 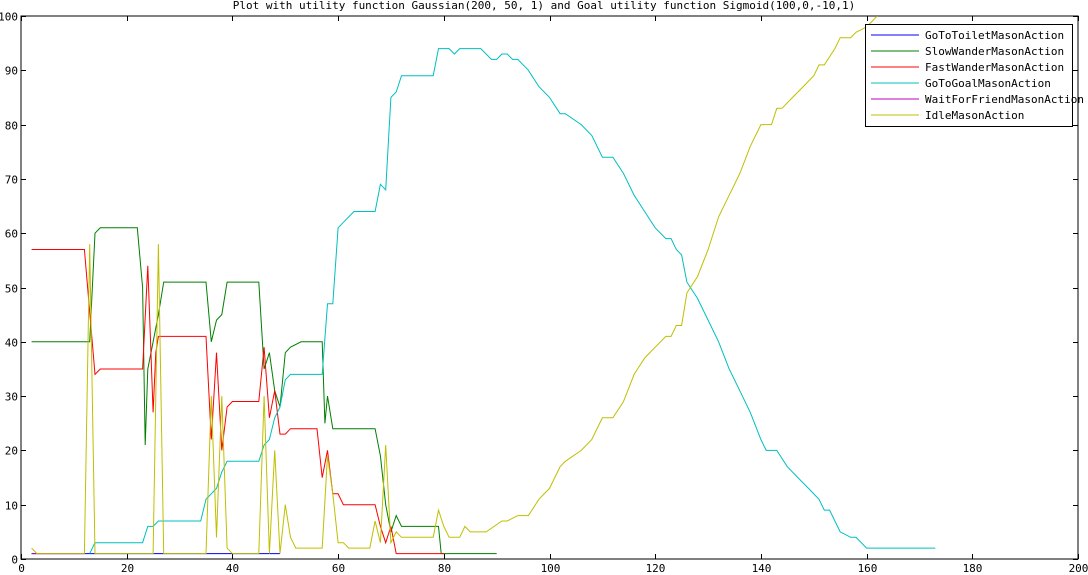 What do you see at coordinates (11, 234) in the screenshot?
I see `y-tick-label: 60` at bounding box center [11, 234].